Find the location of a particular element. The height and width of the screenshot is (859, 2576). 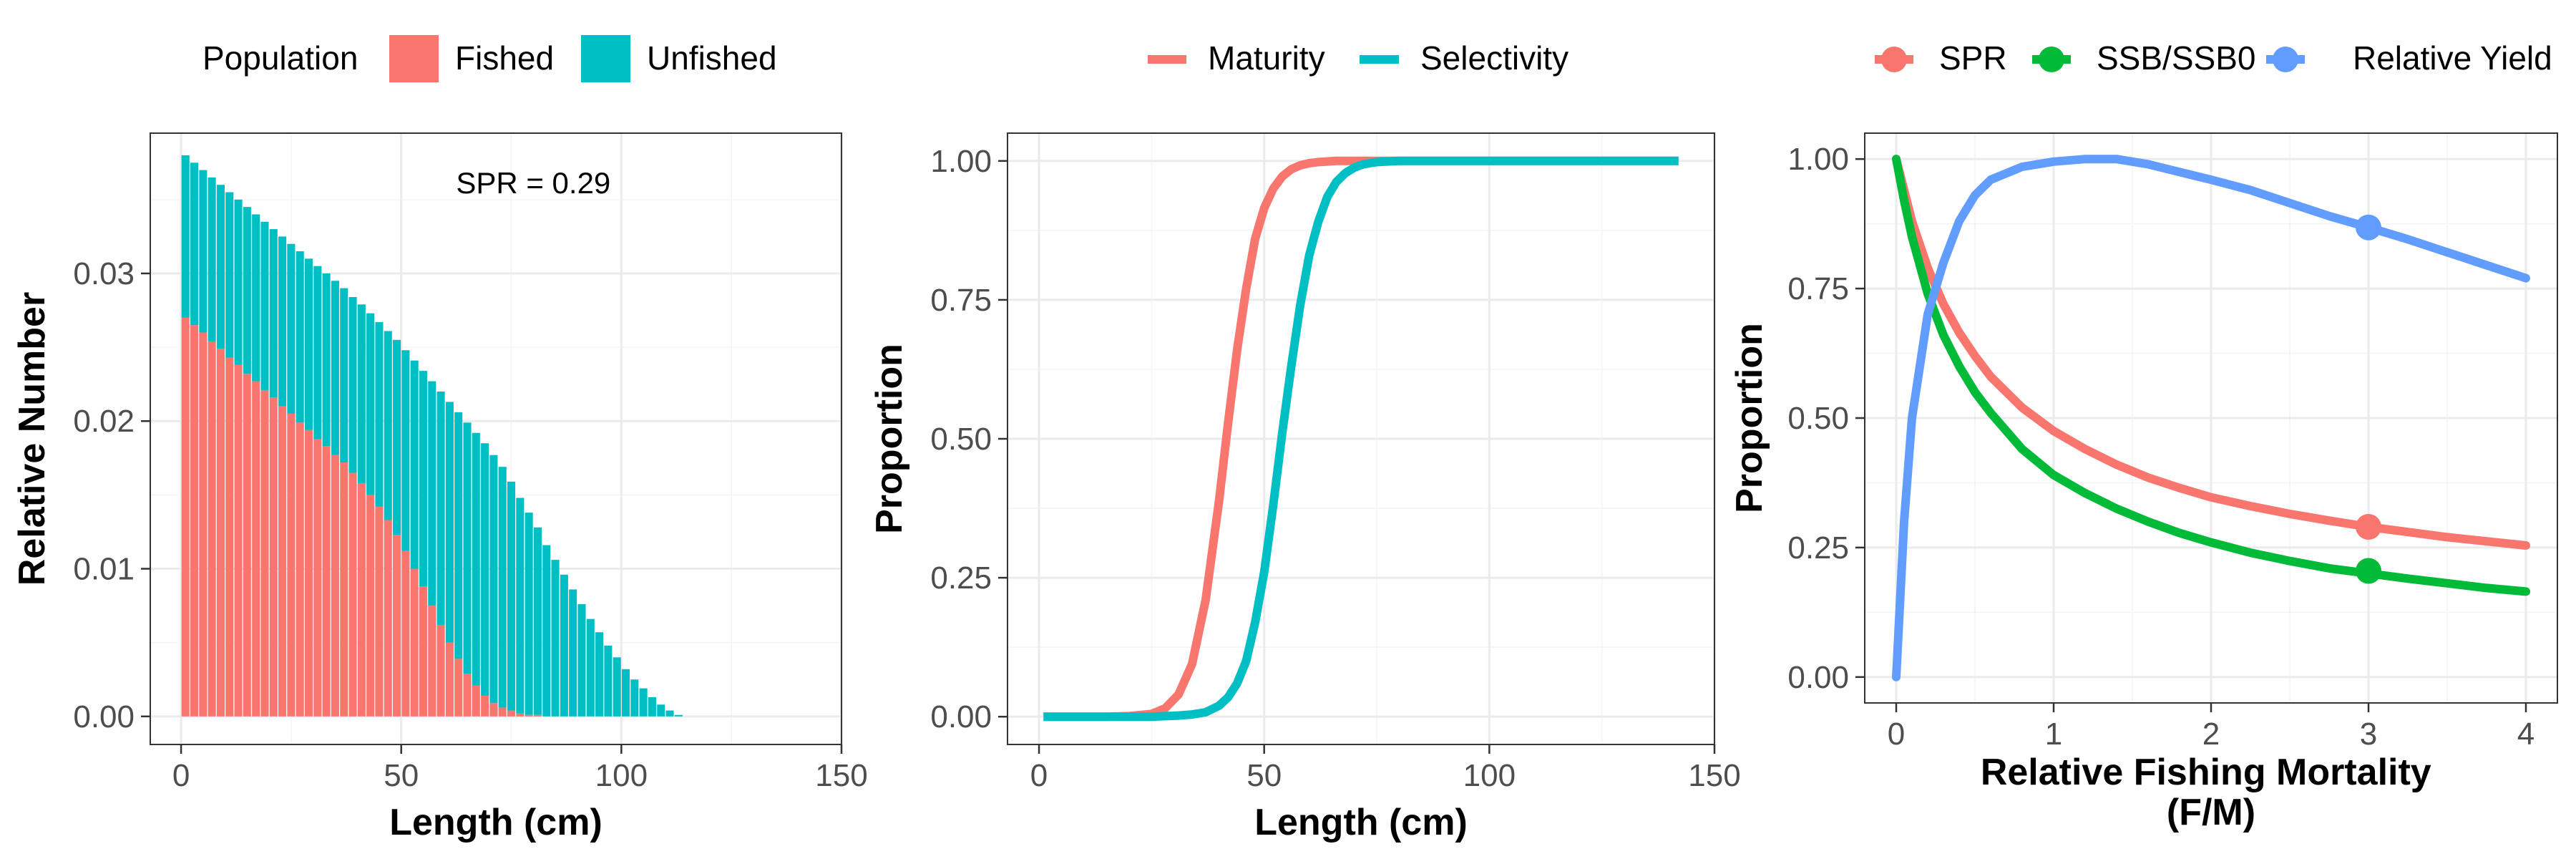

legend-label-fished: Fished is located at coordinates (504, 58).